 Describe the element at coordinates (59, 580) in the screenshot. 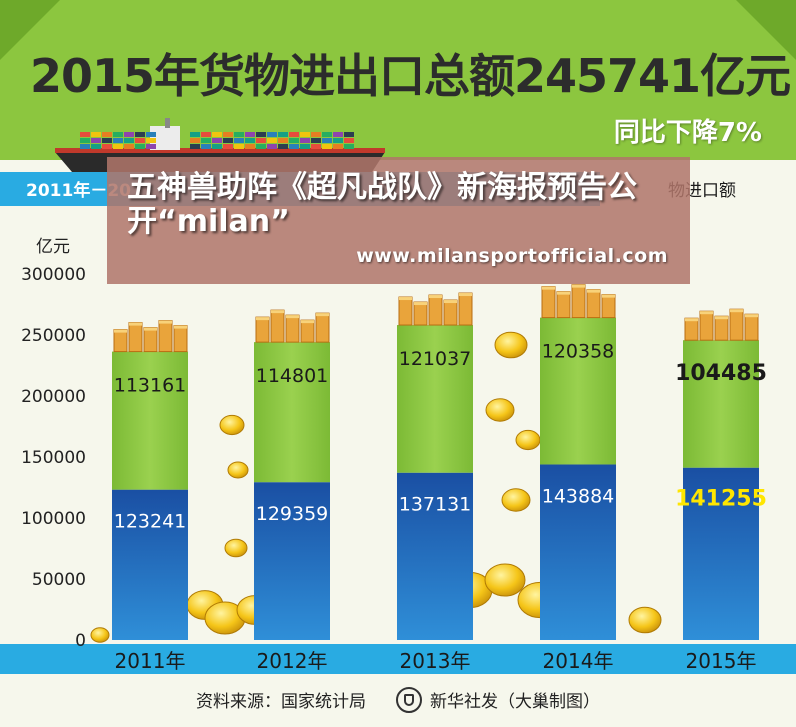

I see `y-tick-label: 50000` at that location.